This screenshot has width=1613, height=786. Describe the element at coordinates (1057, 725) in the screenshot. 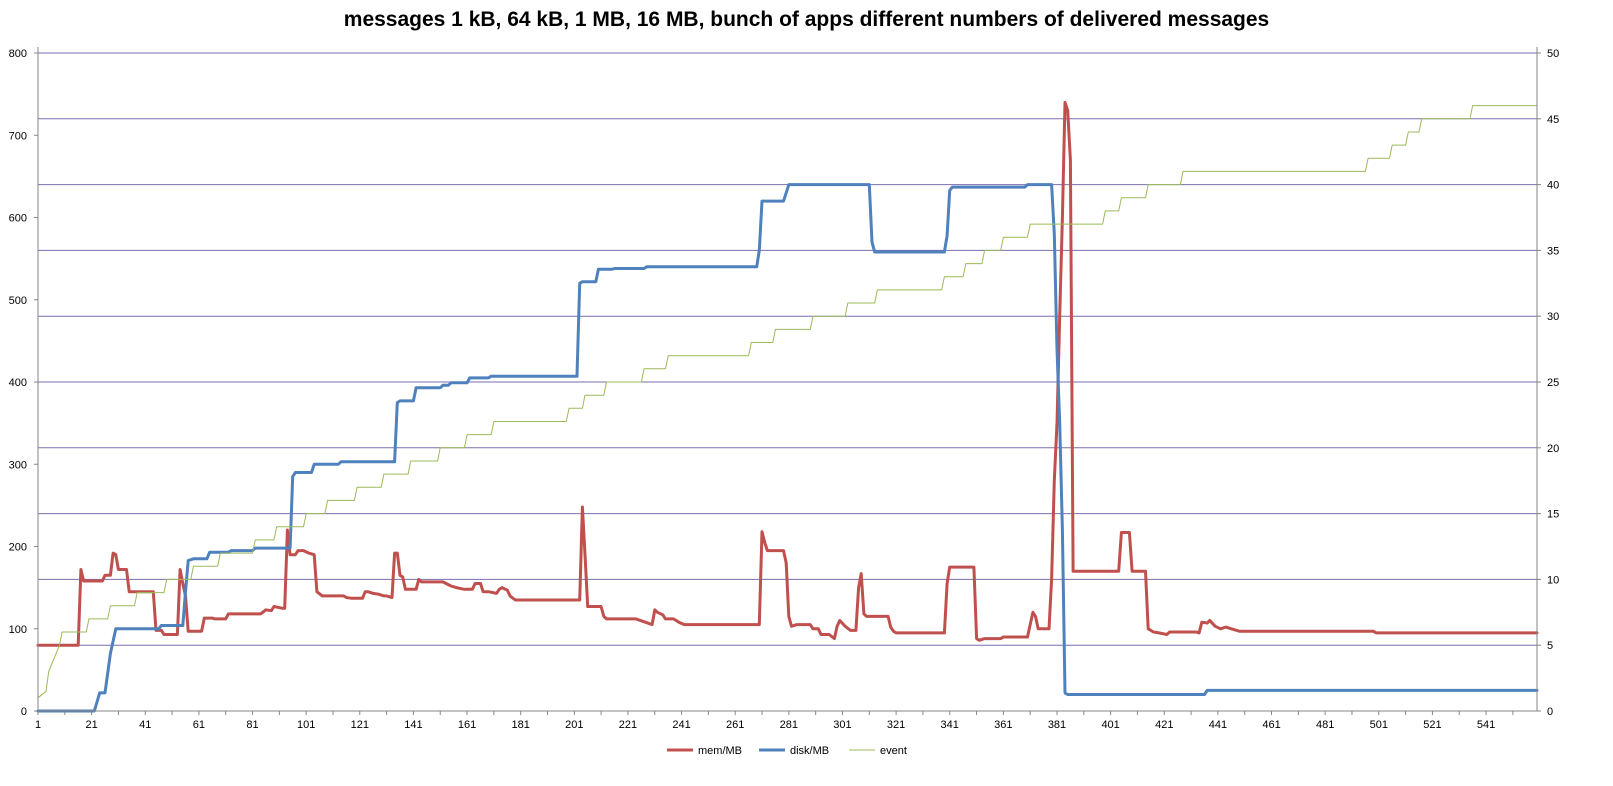

I see `x-axis-tick-label: 381` at that location.